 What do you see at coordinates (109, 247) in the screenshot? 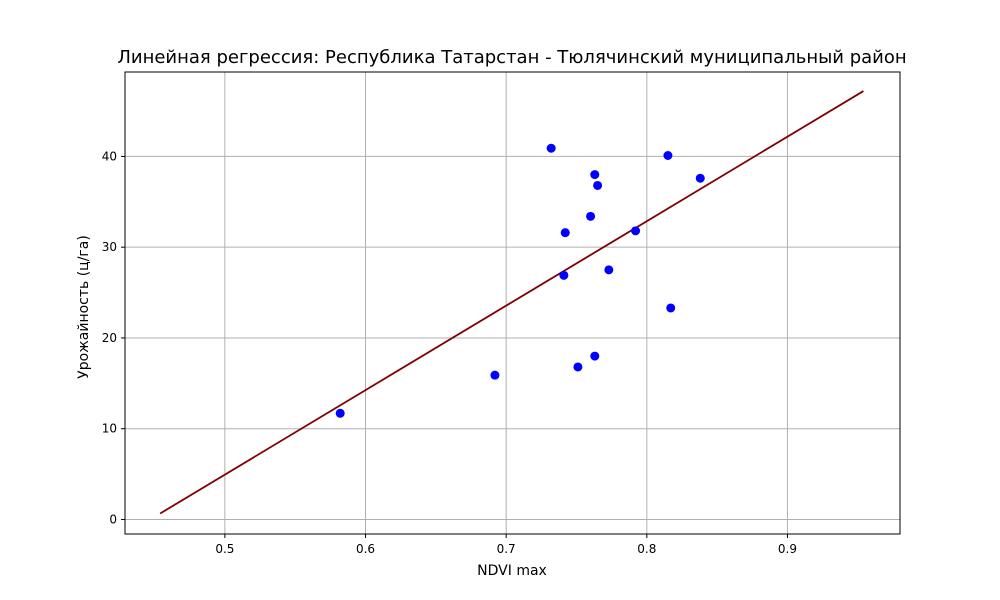
I see `y-tick-label: 30` at bounding box center [109, 247].